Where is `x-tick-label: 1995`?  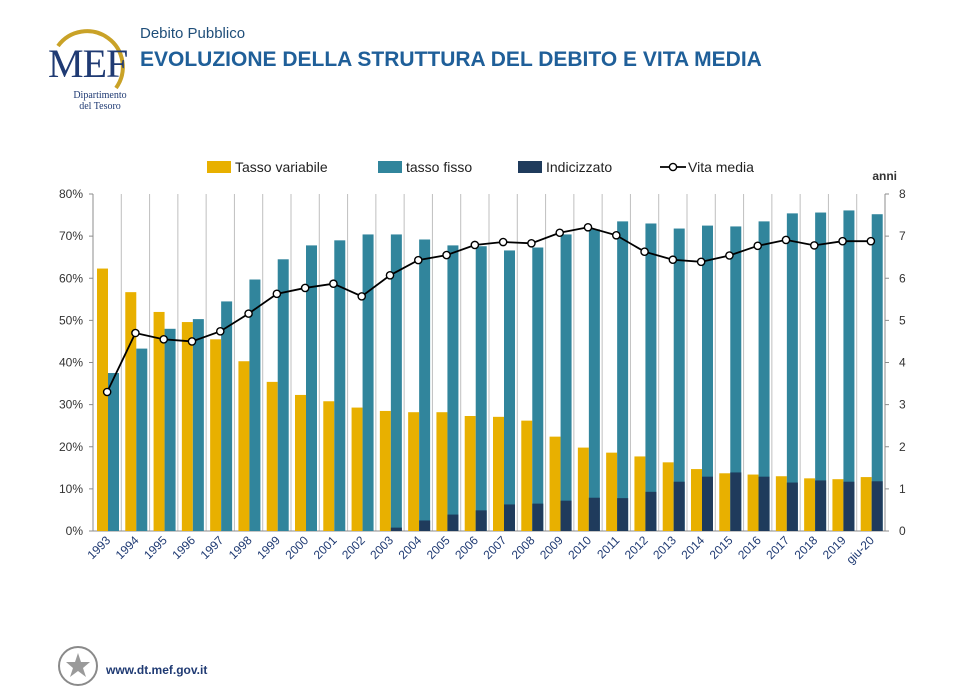 x-tick-label: 1995 is located at coordinates (155, 547).